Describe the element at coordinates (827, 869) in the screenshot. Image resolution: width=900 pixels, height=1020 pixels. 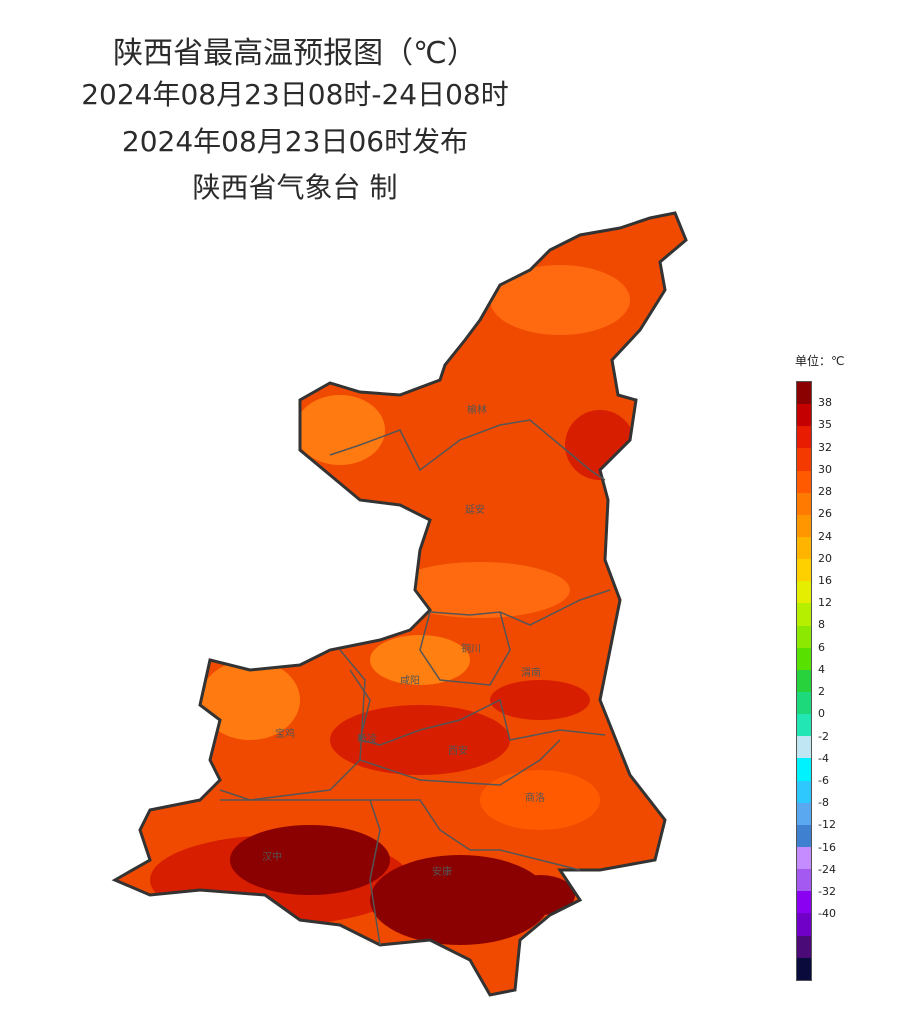
I see `legend-tick-label: -24` at that location.